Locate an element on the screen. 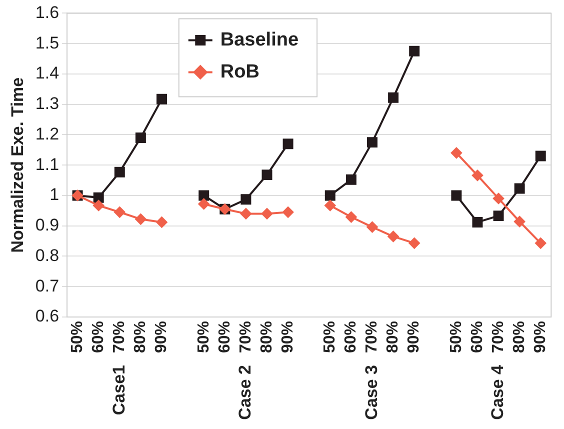 This screenshot has height=429, width=564. legend-label: RoB is located at coordinates (240, 71).